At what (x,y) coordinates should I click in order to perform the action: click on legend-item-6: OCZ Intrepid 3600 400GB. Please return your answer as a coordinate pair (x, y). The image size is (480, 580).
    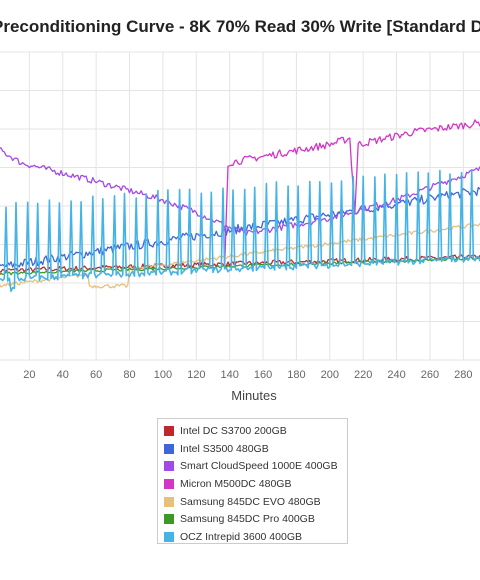
    Looking at the image, I should click on (255, 537).